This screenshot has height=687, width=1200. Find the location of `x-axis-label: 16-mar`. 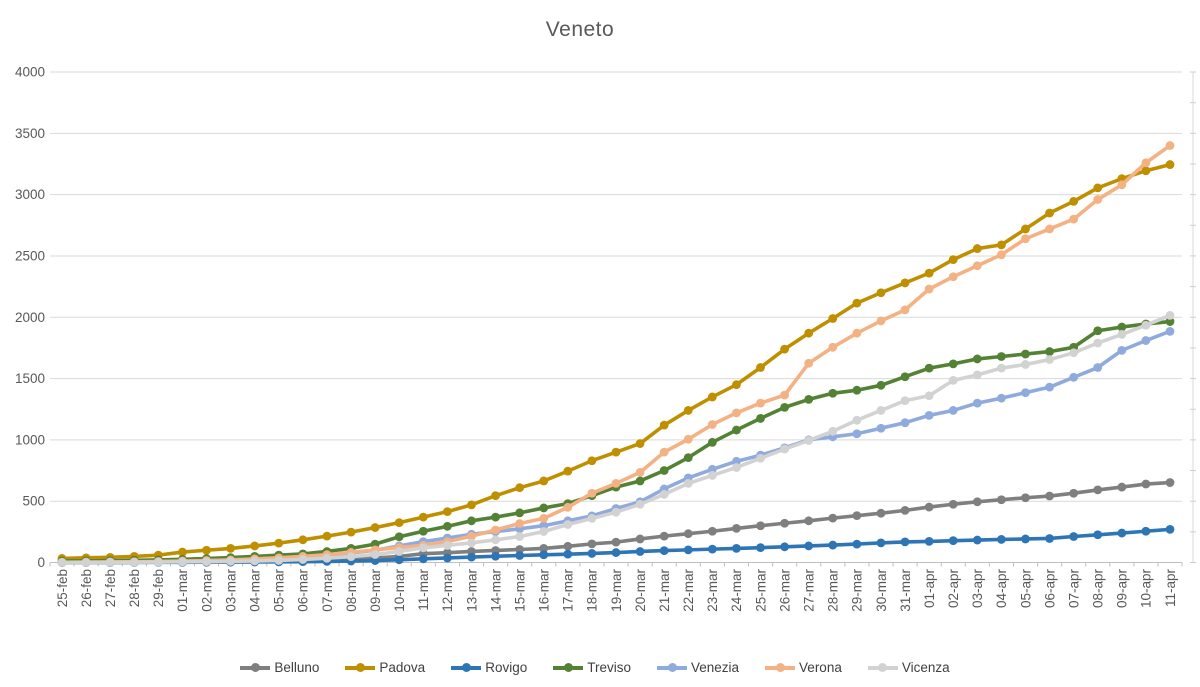

x-axis-label: 16-mar is located at coordinates (544, 590).